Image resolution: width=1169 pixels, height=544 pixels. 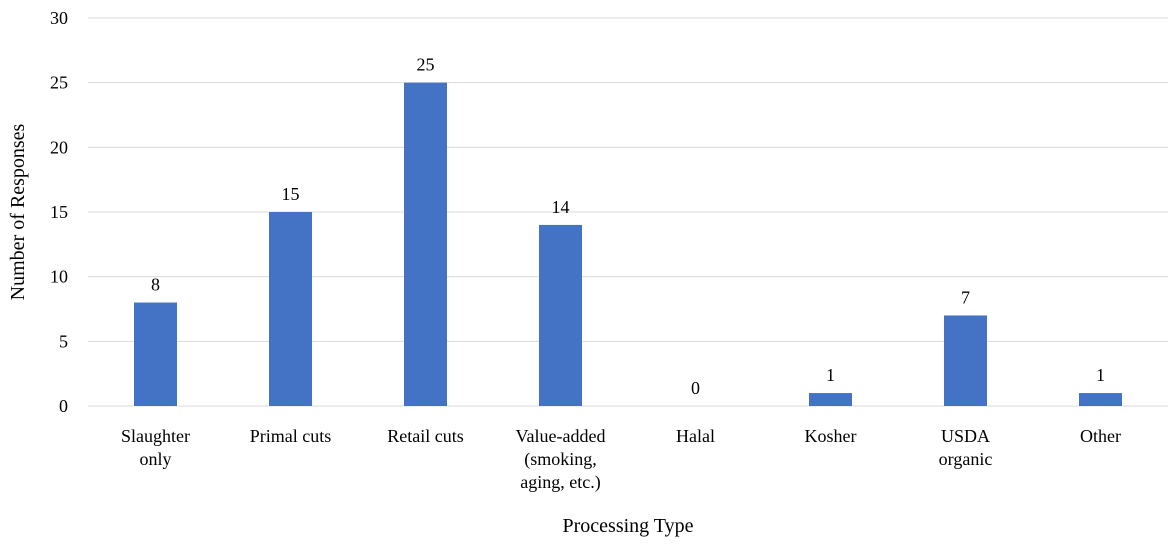 I want to click on y-tick-label: 5, so click(x=63, y=341).